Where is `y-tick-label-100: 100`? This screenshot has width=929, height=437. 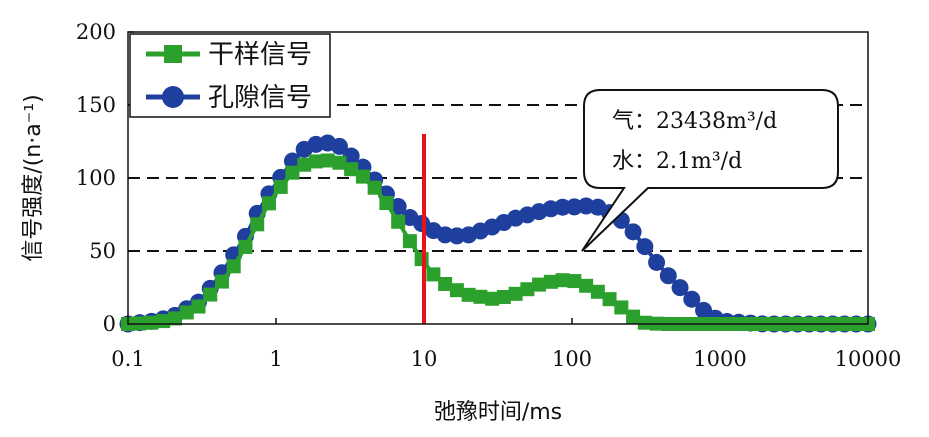
y-tick-label-100: 100 is located at coordinates (96, 178).